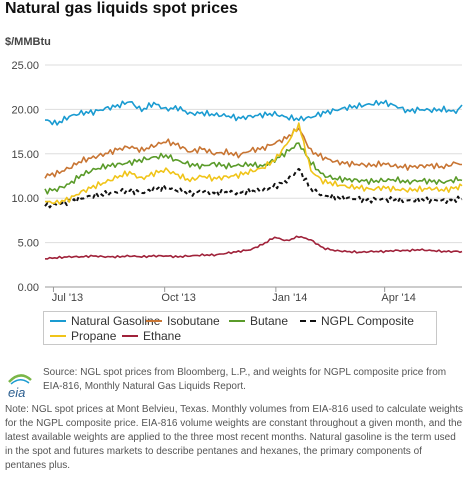 This screenshot has width=469, height=482. Describe the element at coordinates (25, 66) in the screenshot. I see `y-tick-label: 25.00` at that location.